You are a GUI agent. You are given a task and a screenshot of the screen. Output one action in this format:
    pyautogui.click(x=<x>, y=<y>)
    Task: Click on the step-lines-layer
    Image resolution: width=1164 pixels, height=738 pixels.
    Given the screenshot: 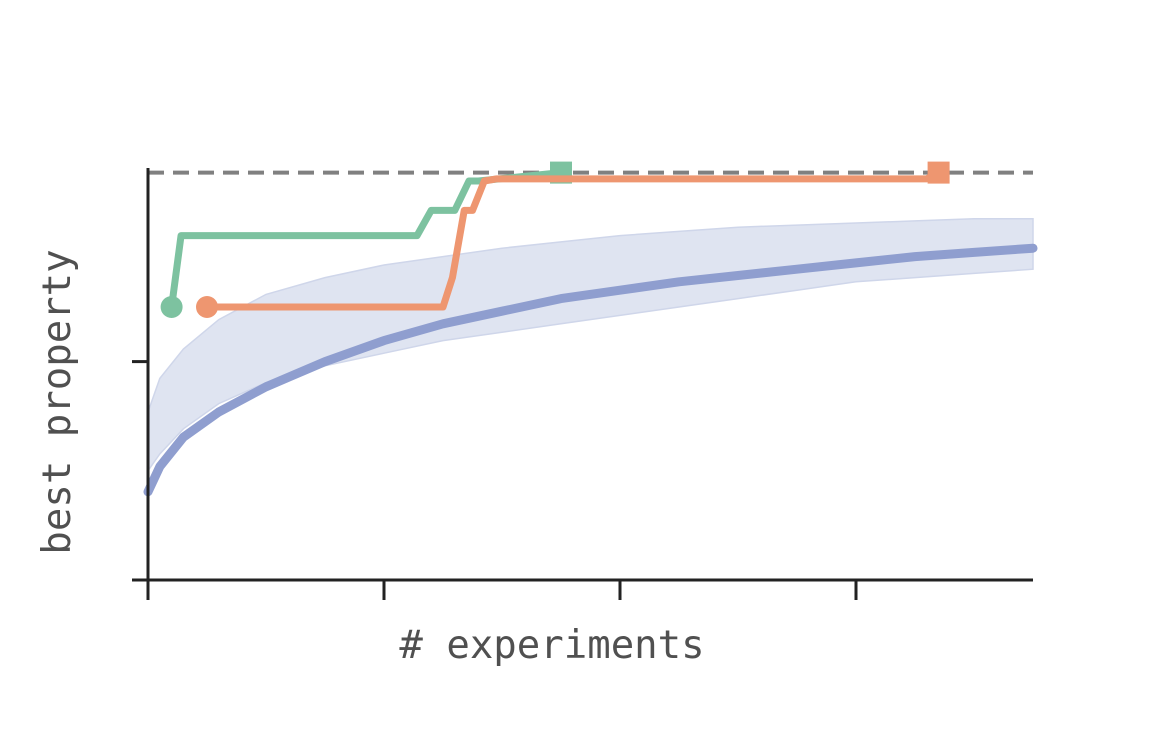 What is the action you would take?
    pyautogui.click(x=555, y=239)
    